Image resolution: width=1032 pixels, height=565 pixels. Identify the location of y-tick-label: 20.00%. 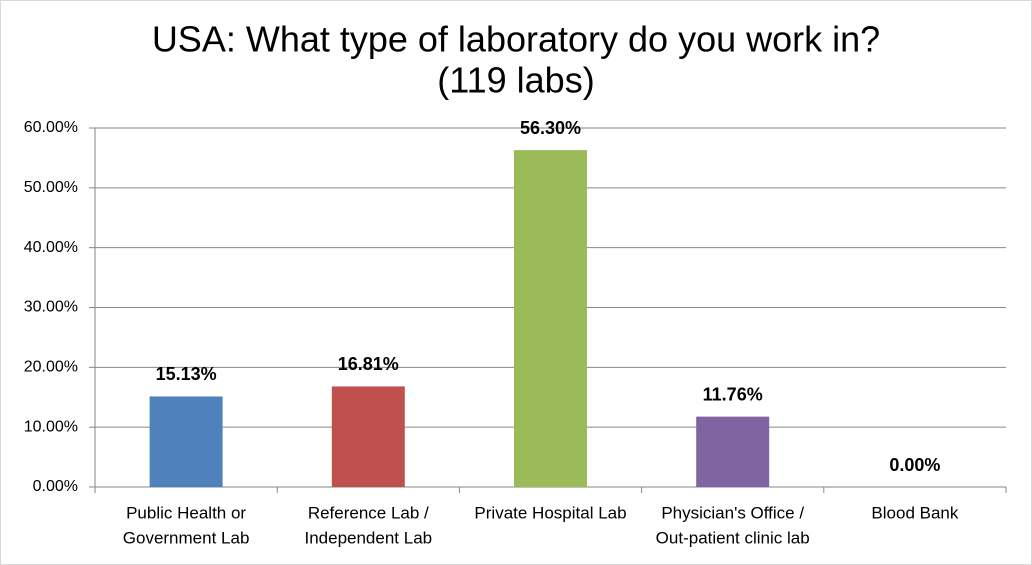
(51, 367).